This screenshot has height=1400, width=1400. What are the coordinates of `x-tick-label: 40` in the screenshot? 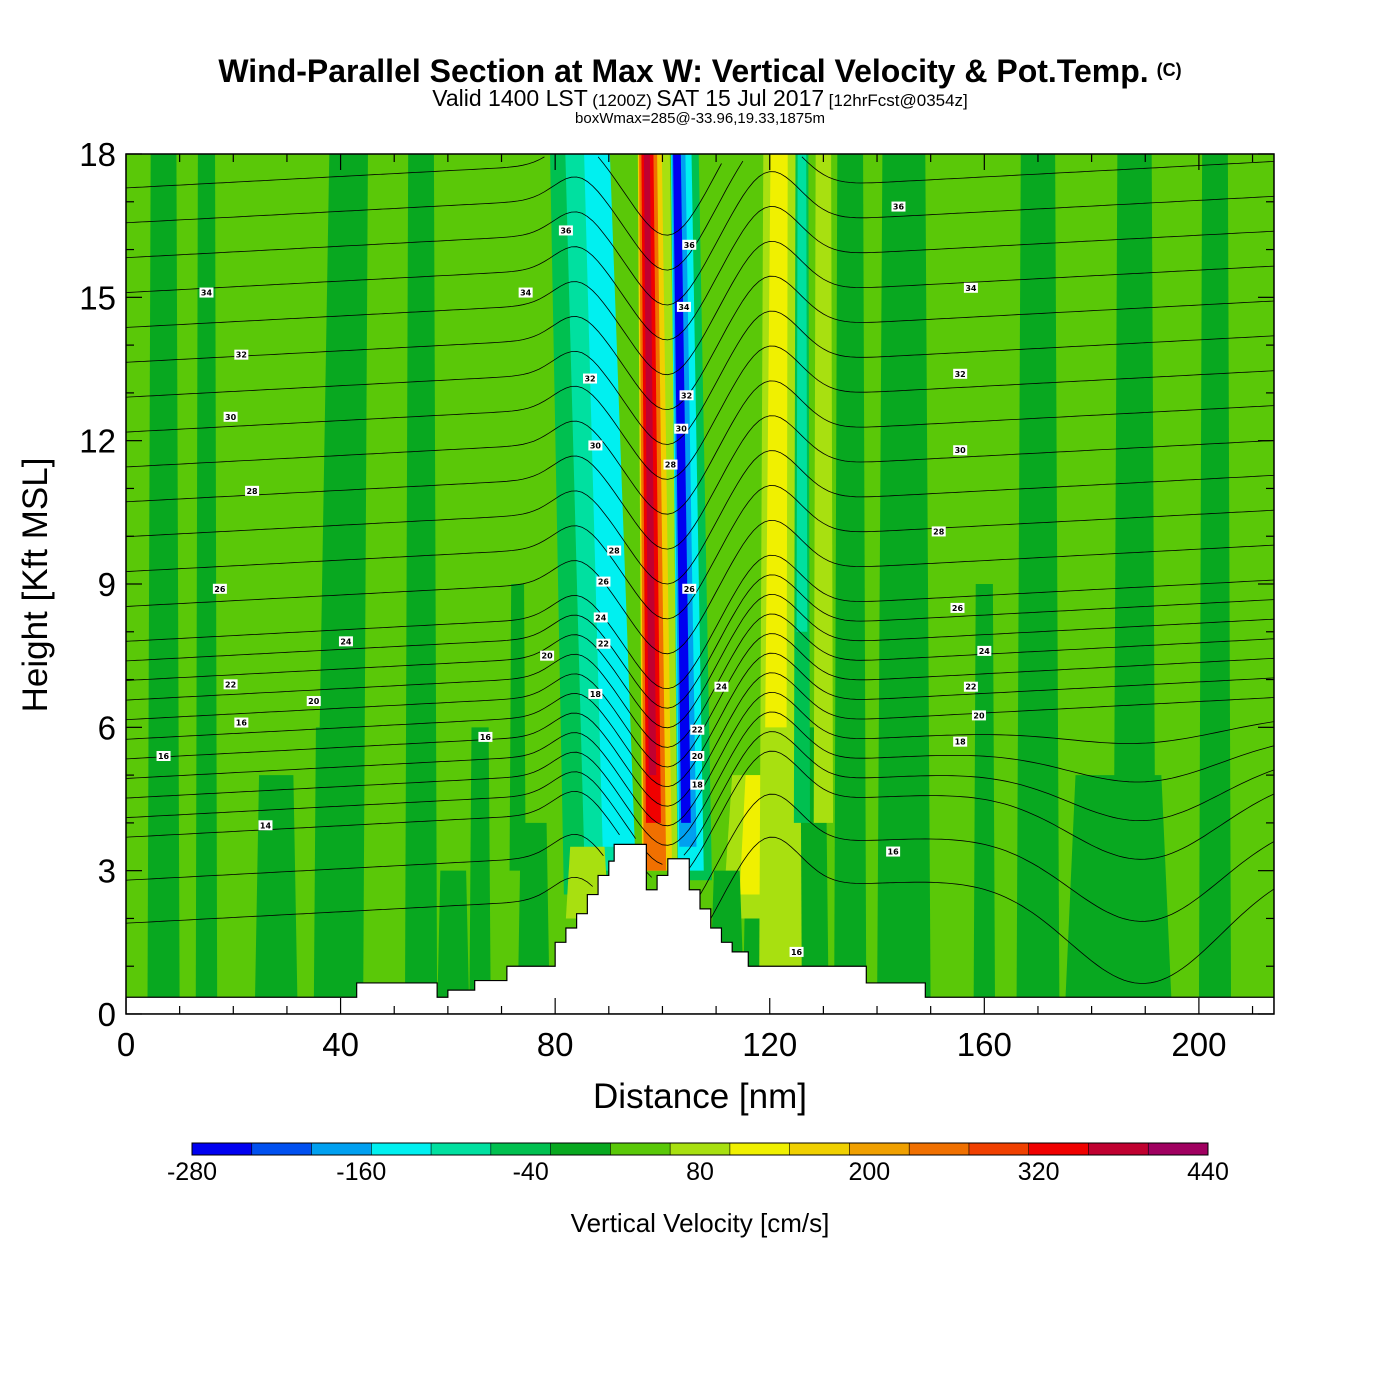 It's located at (340, 1044).